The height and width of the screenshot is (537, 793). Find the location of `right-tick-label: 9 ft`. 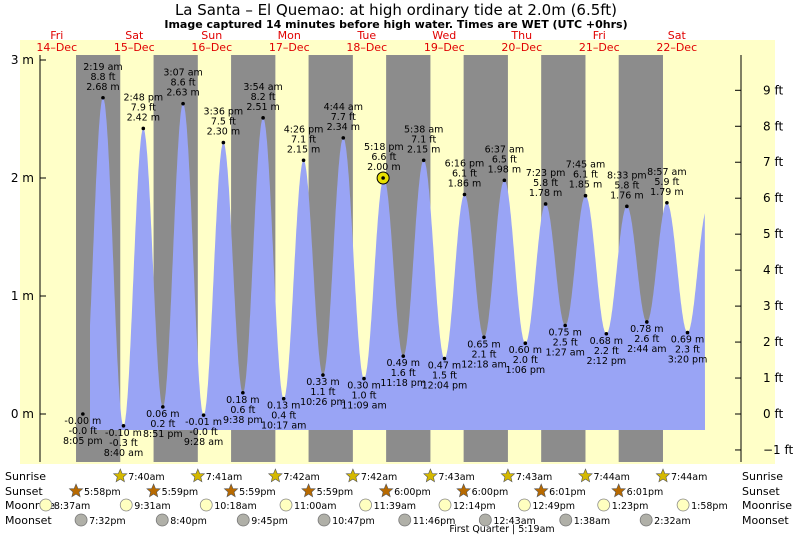

right-tick-label: 9 ft is located at coordinates (773, 90).